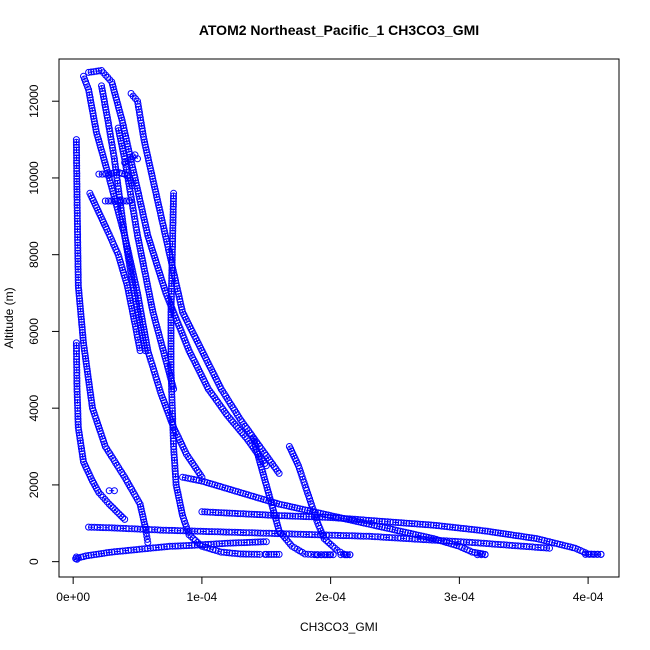 The width and height of the screenshot is (650, 650). What do you see at coordinates (202, 597) in the screenshot?
I see `x-tick-label: 1e-04` at bounding box center [202, 597].